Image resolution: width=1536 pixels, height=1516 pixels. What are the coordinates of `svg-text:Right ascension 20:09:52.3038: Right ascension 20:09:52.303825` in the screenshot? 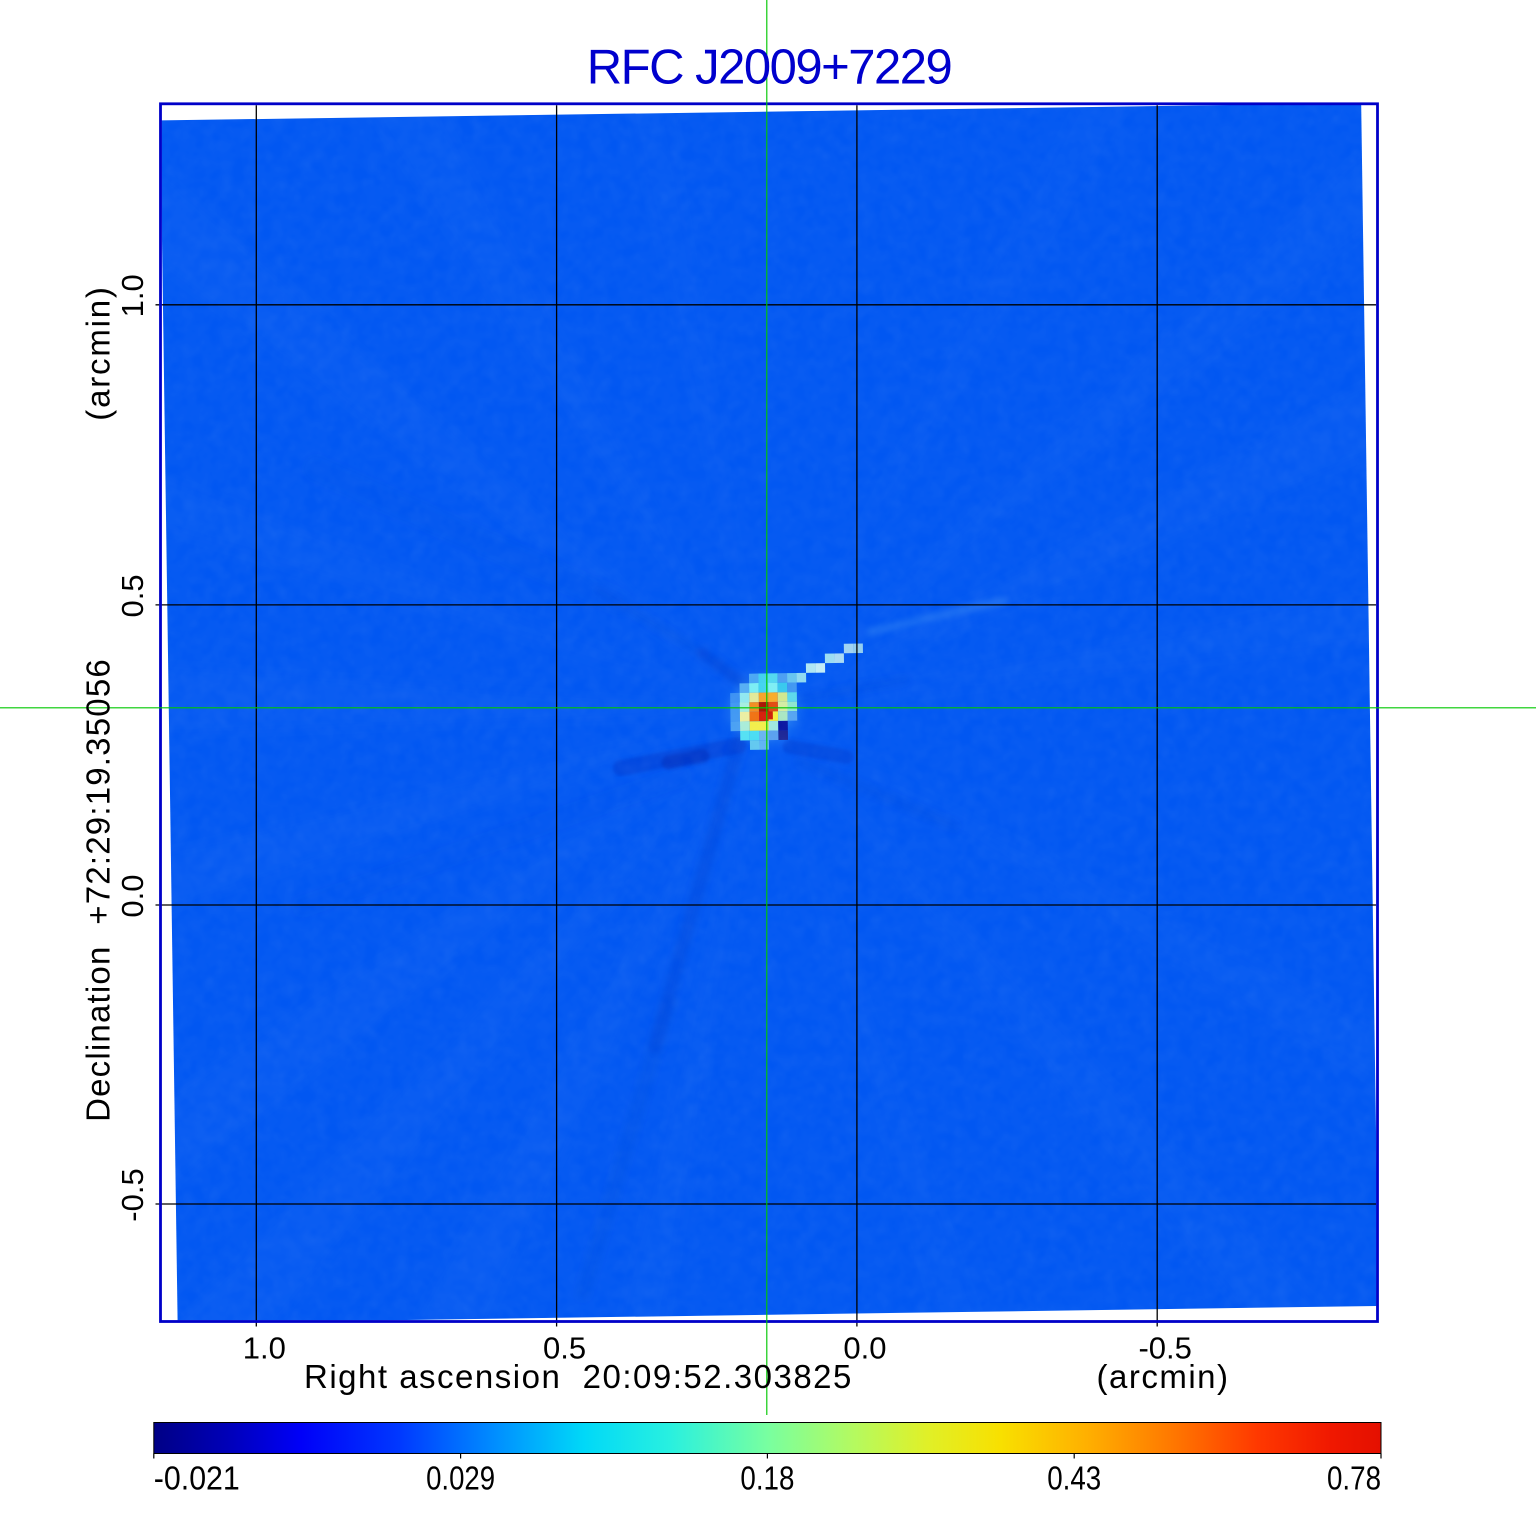 It's located at (578, 1376).